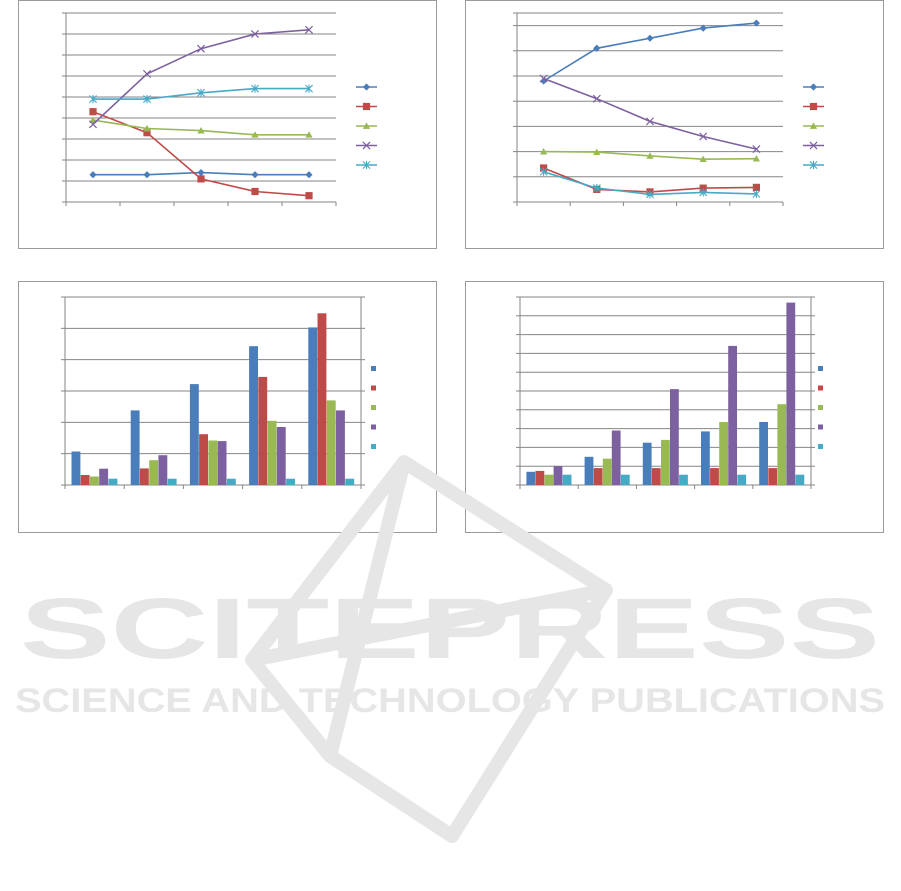  What do you see at coordinates (227, 407) in the screenshot?
I see `bar-chart-bottom-left` at bounding box center [227, 407].